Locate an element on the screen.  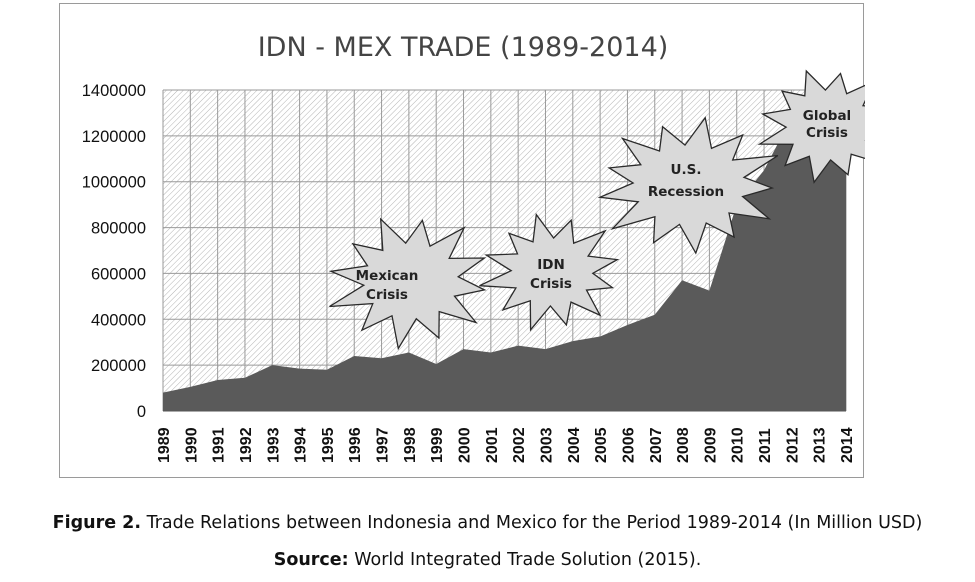
figure-label: Figure 2. is located at coordinates (97, 523).